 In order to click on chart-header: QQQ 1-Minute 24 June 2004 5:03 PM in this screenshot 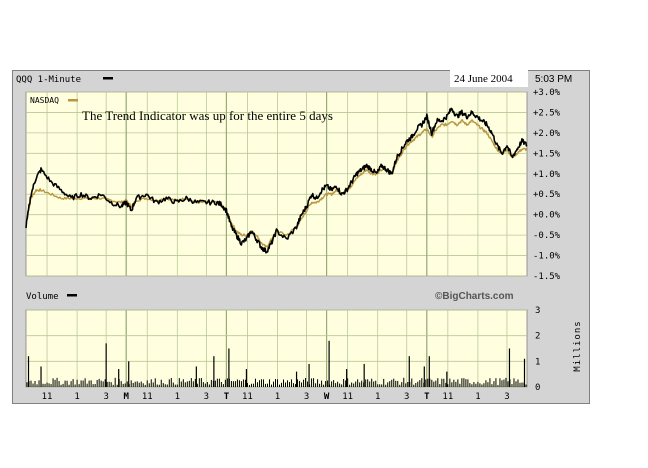, I will do `click(294, 78)`.